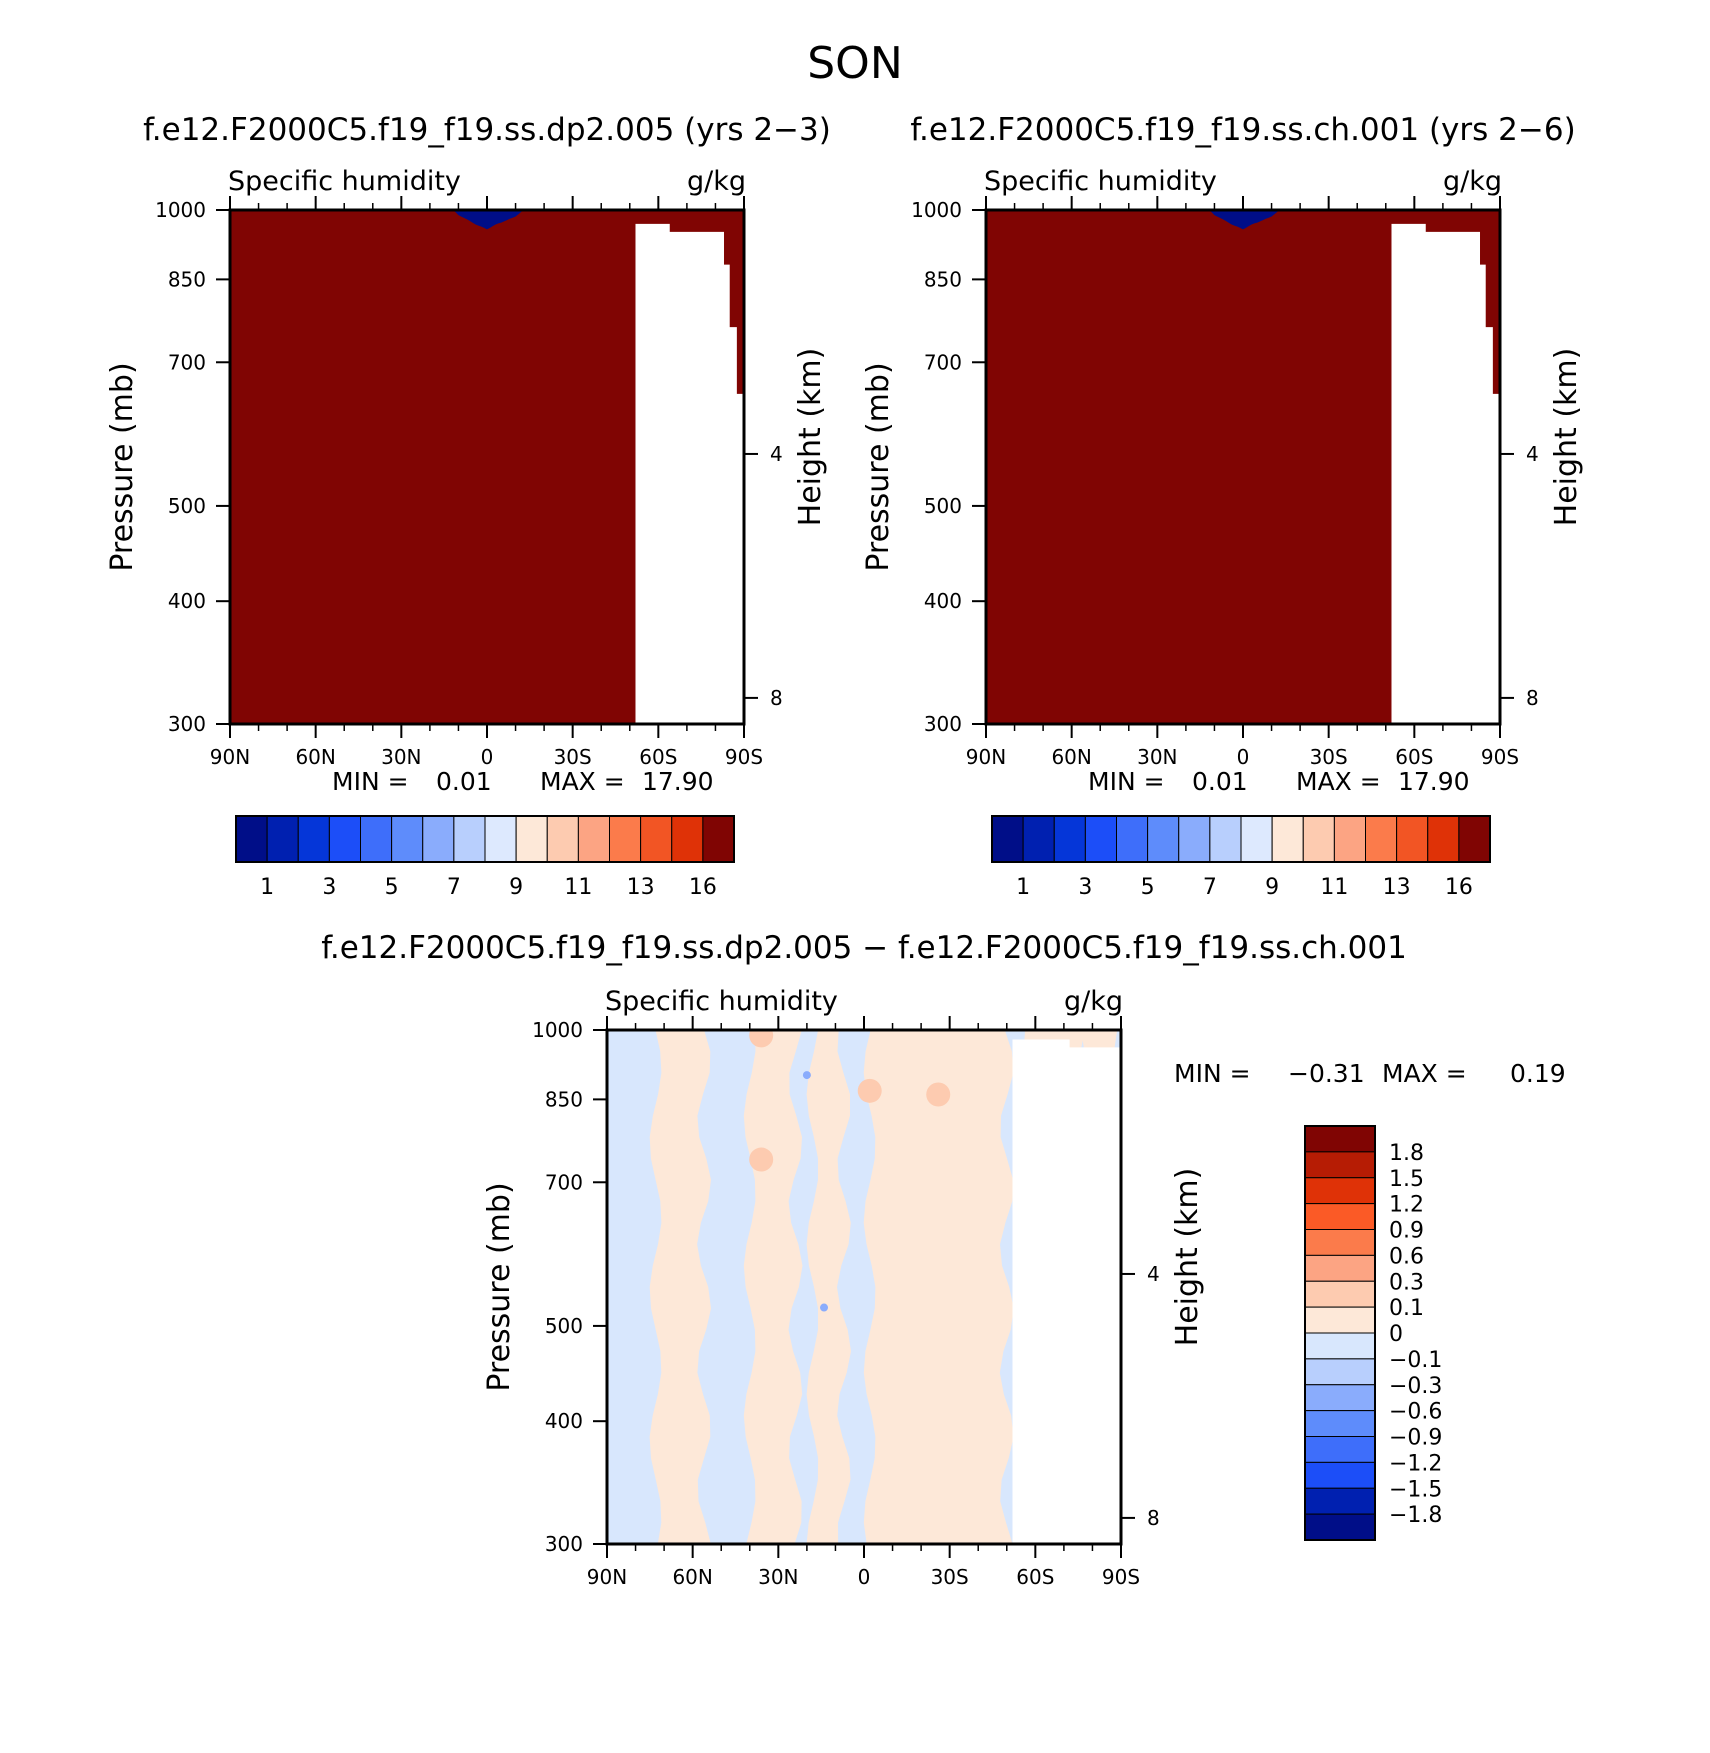  Describe the element at coordinates (1415, 1412) in the screenshot. I see `colorbar-label: −0.6` at that location.